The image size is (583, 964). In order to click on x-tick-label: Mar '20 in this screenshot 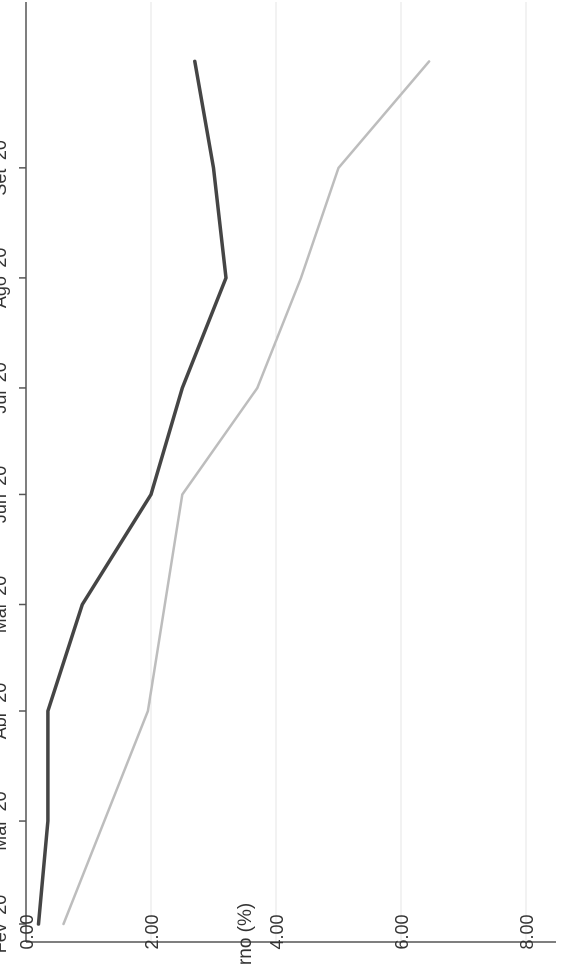, I will do `click(5, 820)`.